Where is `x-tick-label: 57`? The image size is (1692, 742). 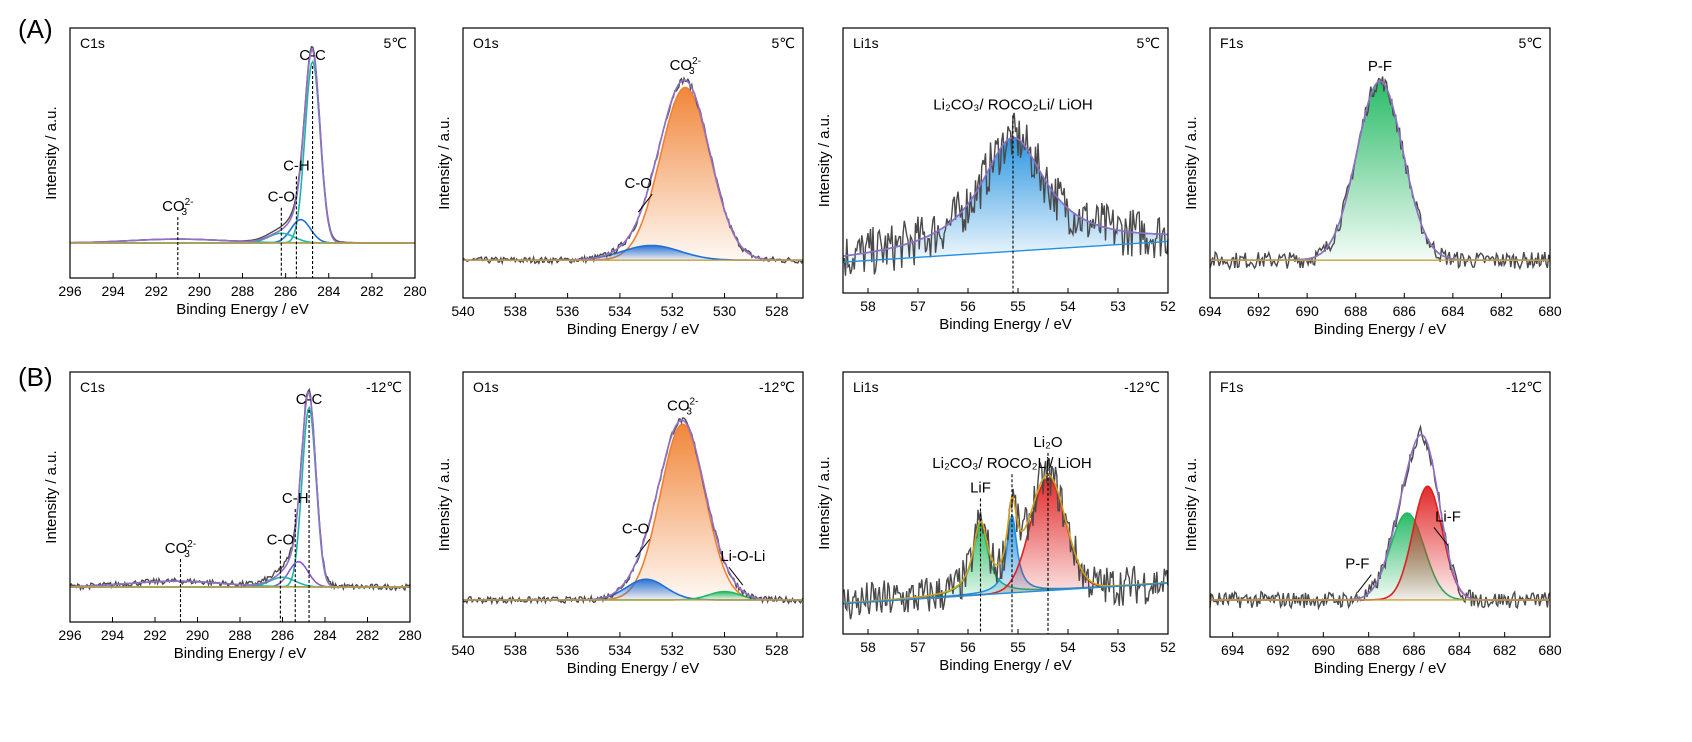 x-tick-label: 57 is located at coordinates (918, 306).